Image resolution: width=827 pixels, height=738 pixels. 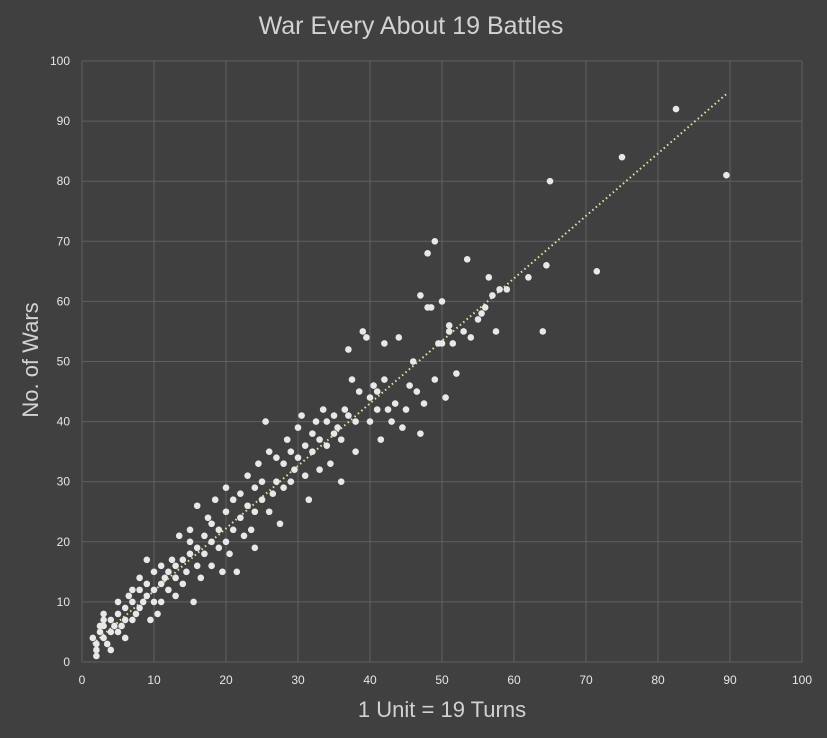 I want to click on x-tick-label: 90, so click(x=730, y=680).